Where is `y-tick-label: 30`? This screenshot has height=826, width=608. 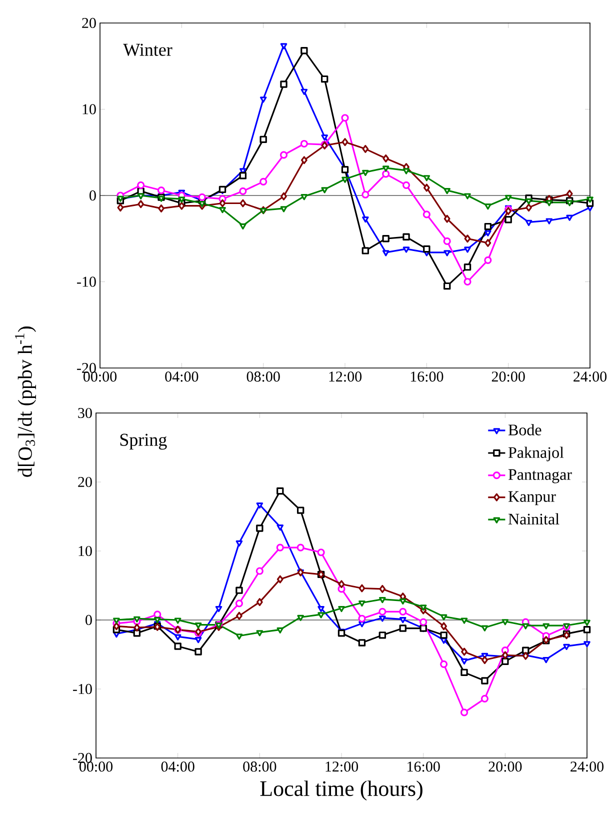 y-tick-label: 30 is located at coordinates (85, 413).